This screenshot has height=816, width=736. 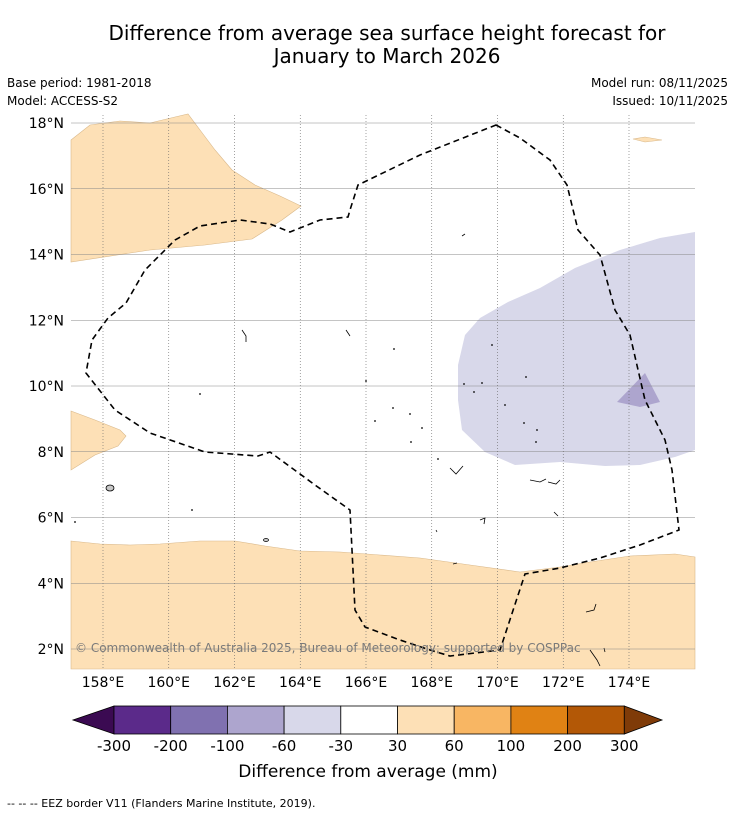 What do you see at coordinates (51, 519) in the screenshot?
I see `lat-label: 6°N` at bounding box center [51, 519].